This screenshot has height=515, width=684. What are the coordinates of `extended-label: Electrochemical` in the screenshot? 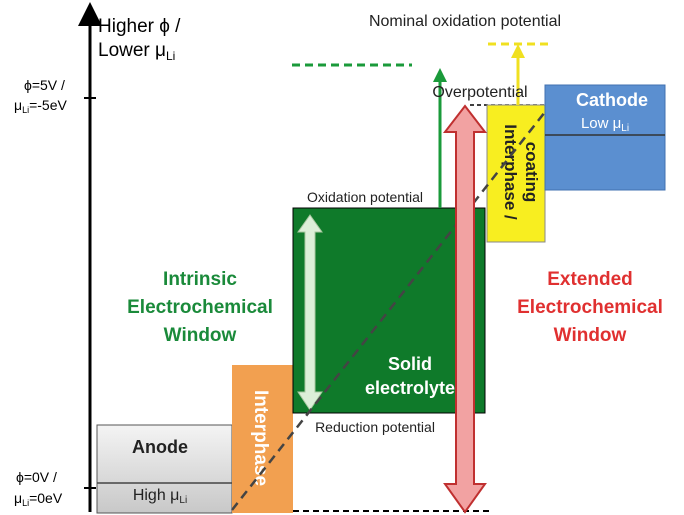 It's located at (590, 307).